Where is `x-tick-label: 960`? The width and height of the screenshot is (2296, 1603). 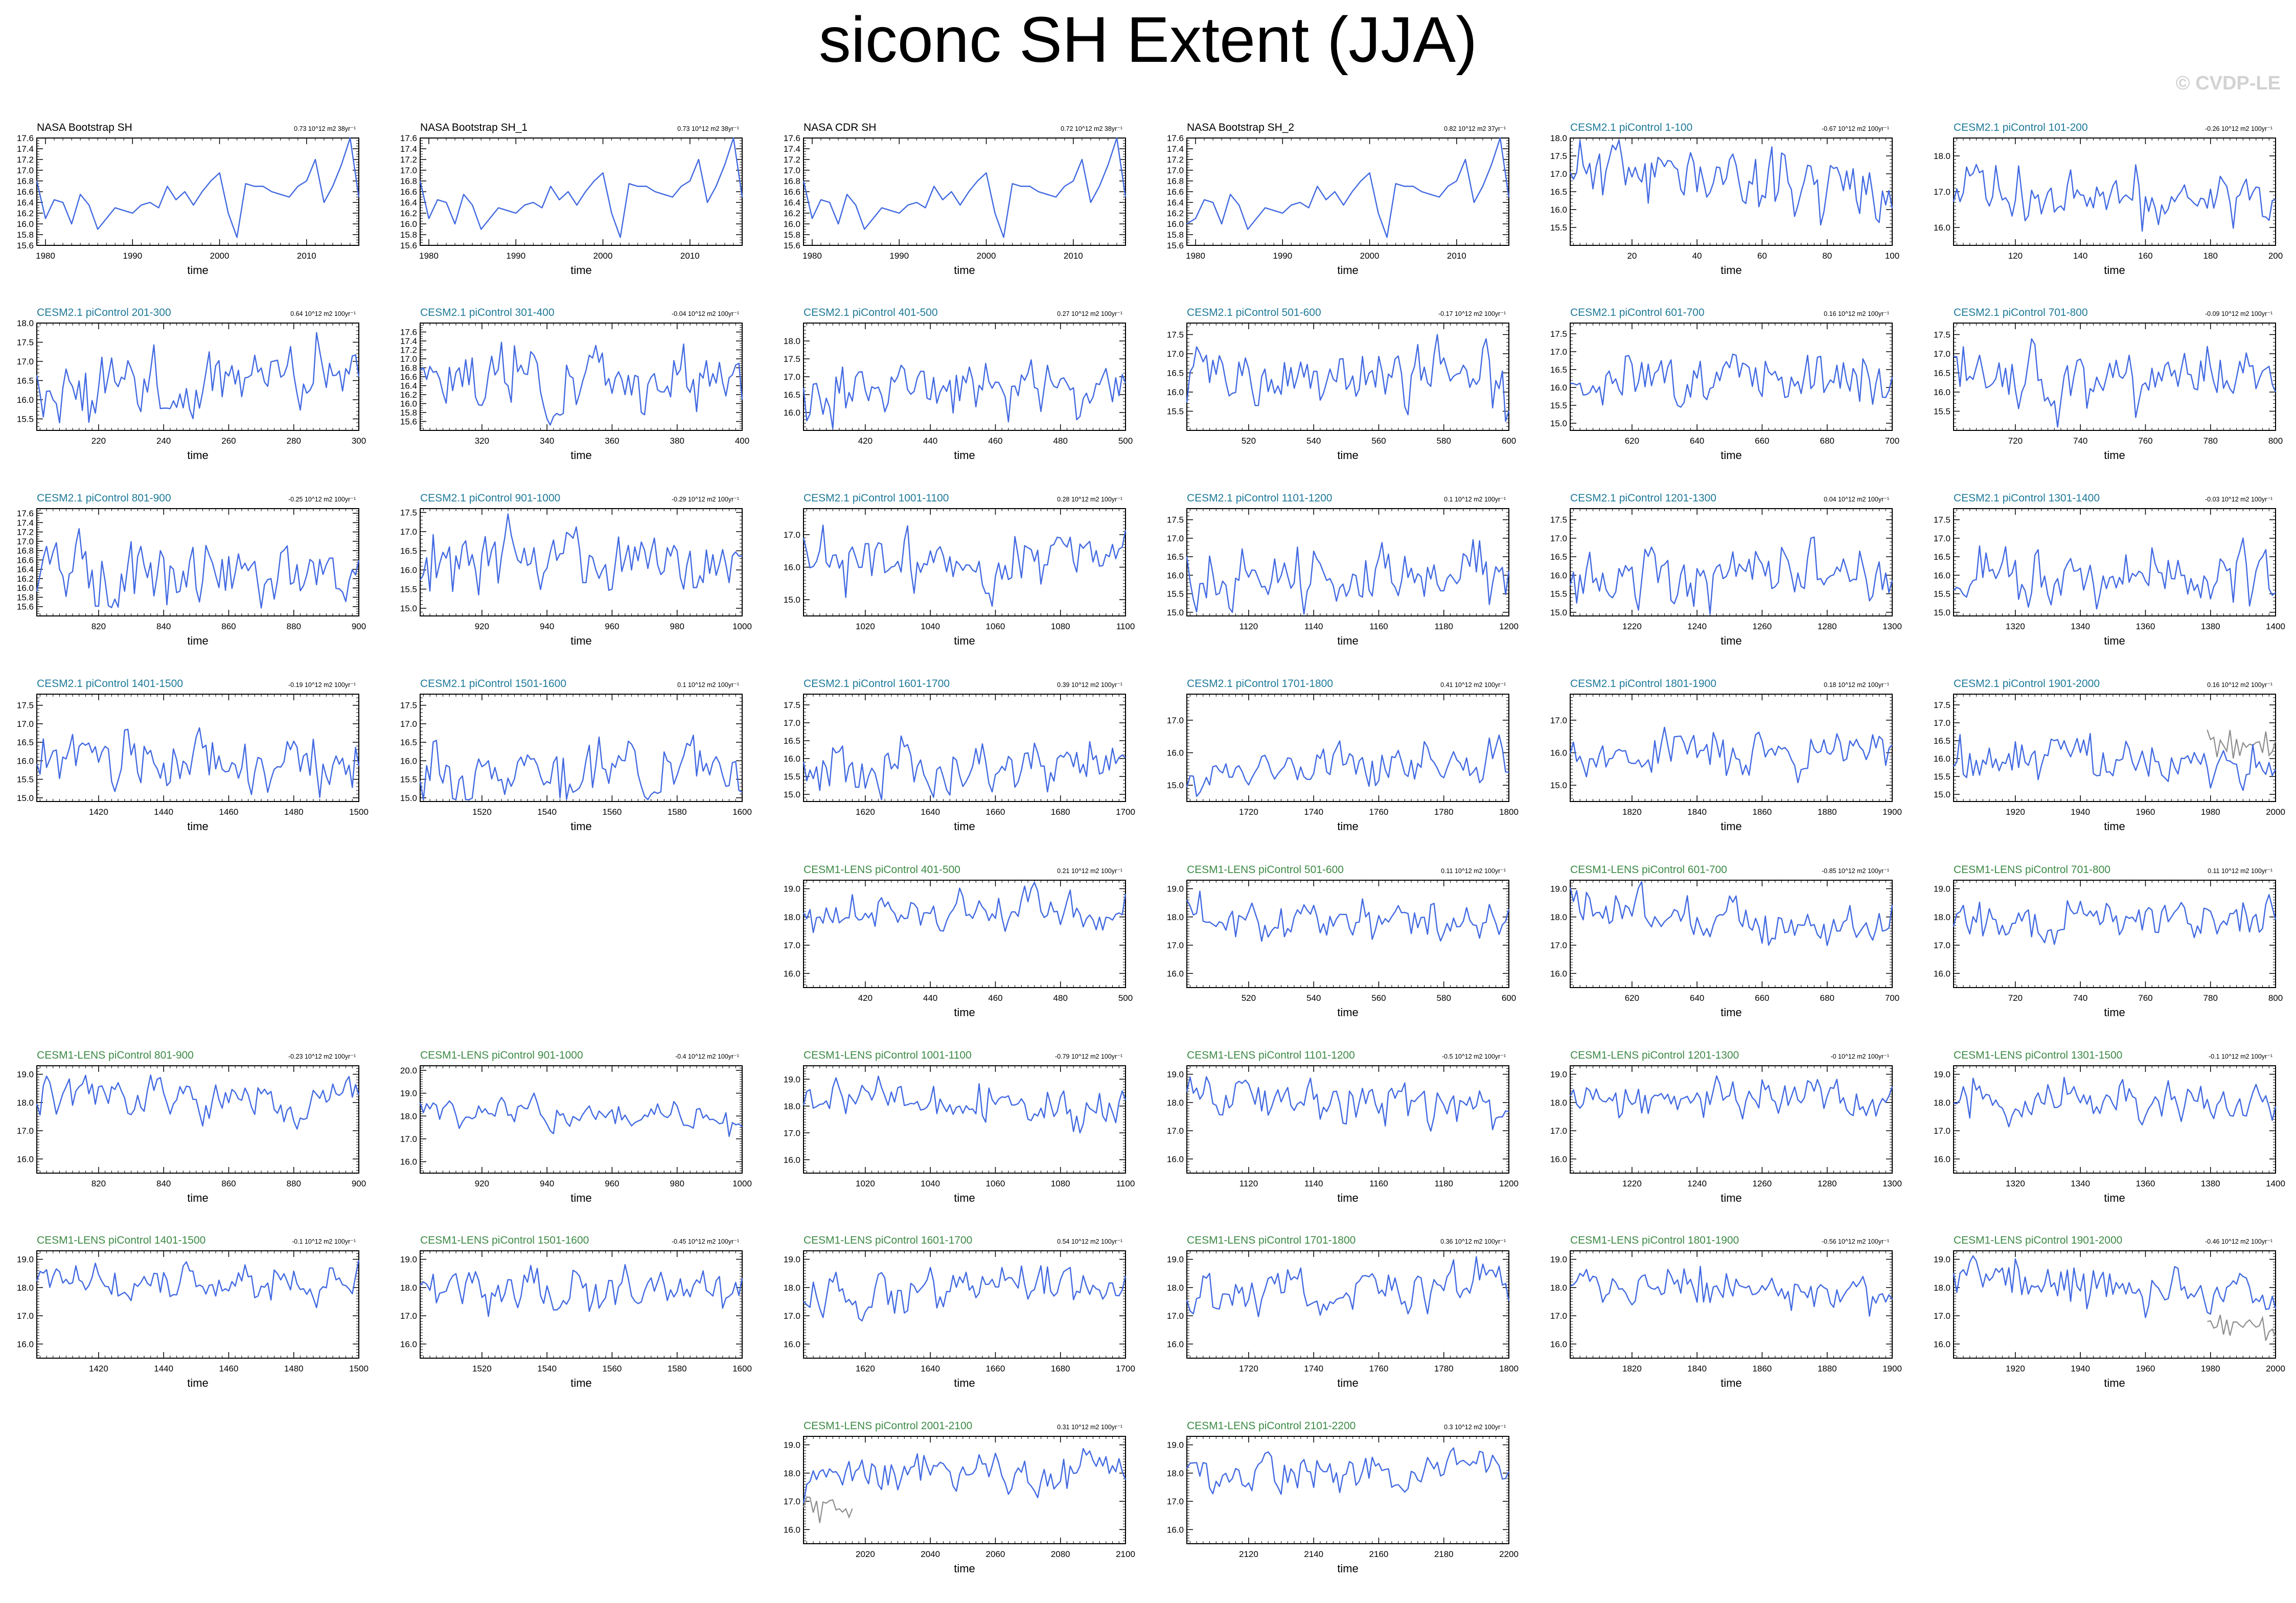
x-tick-label: 960 is located at coordinates (612, 626).